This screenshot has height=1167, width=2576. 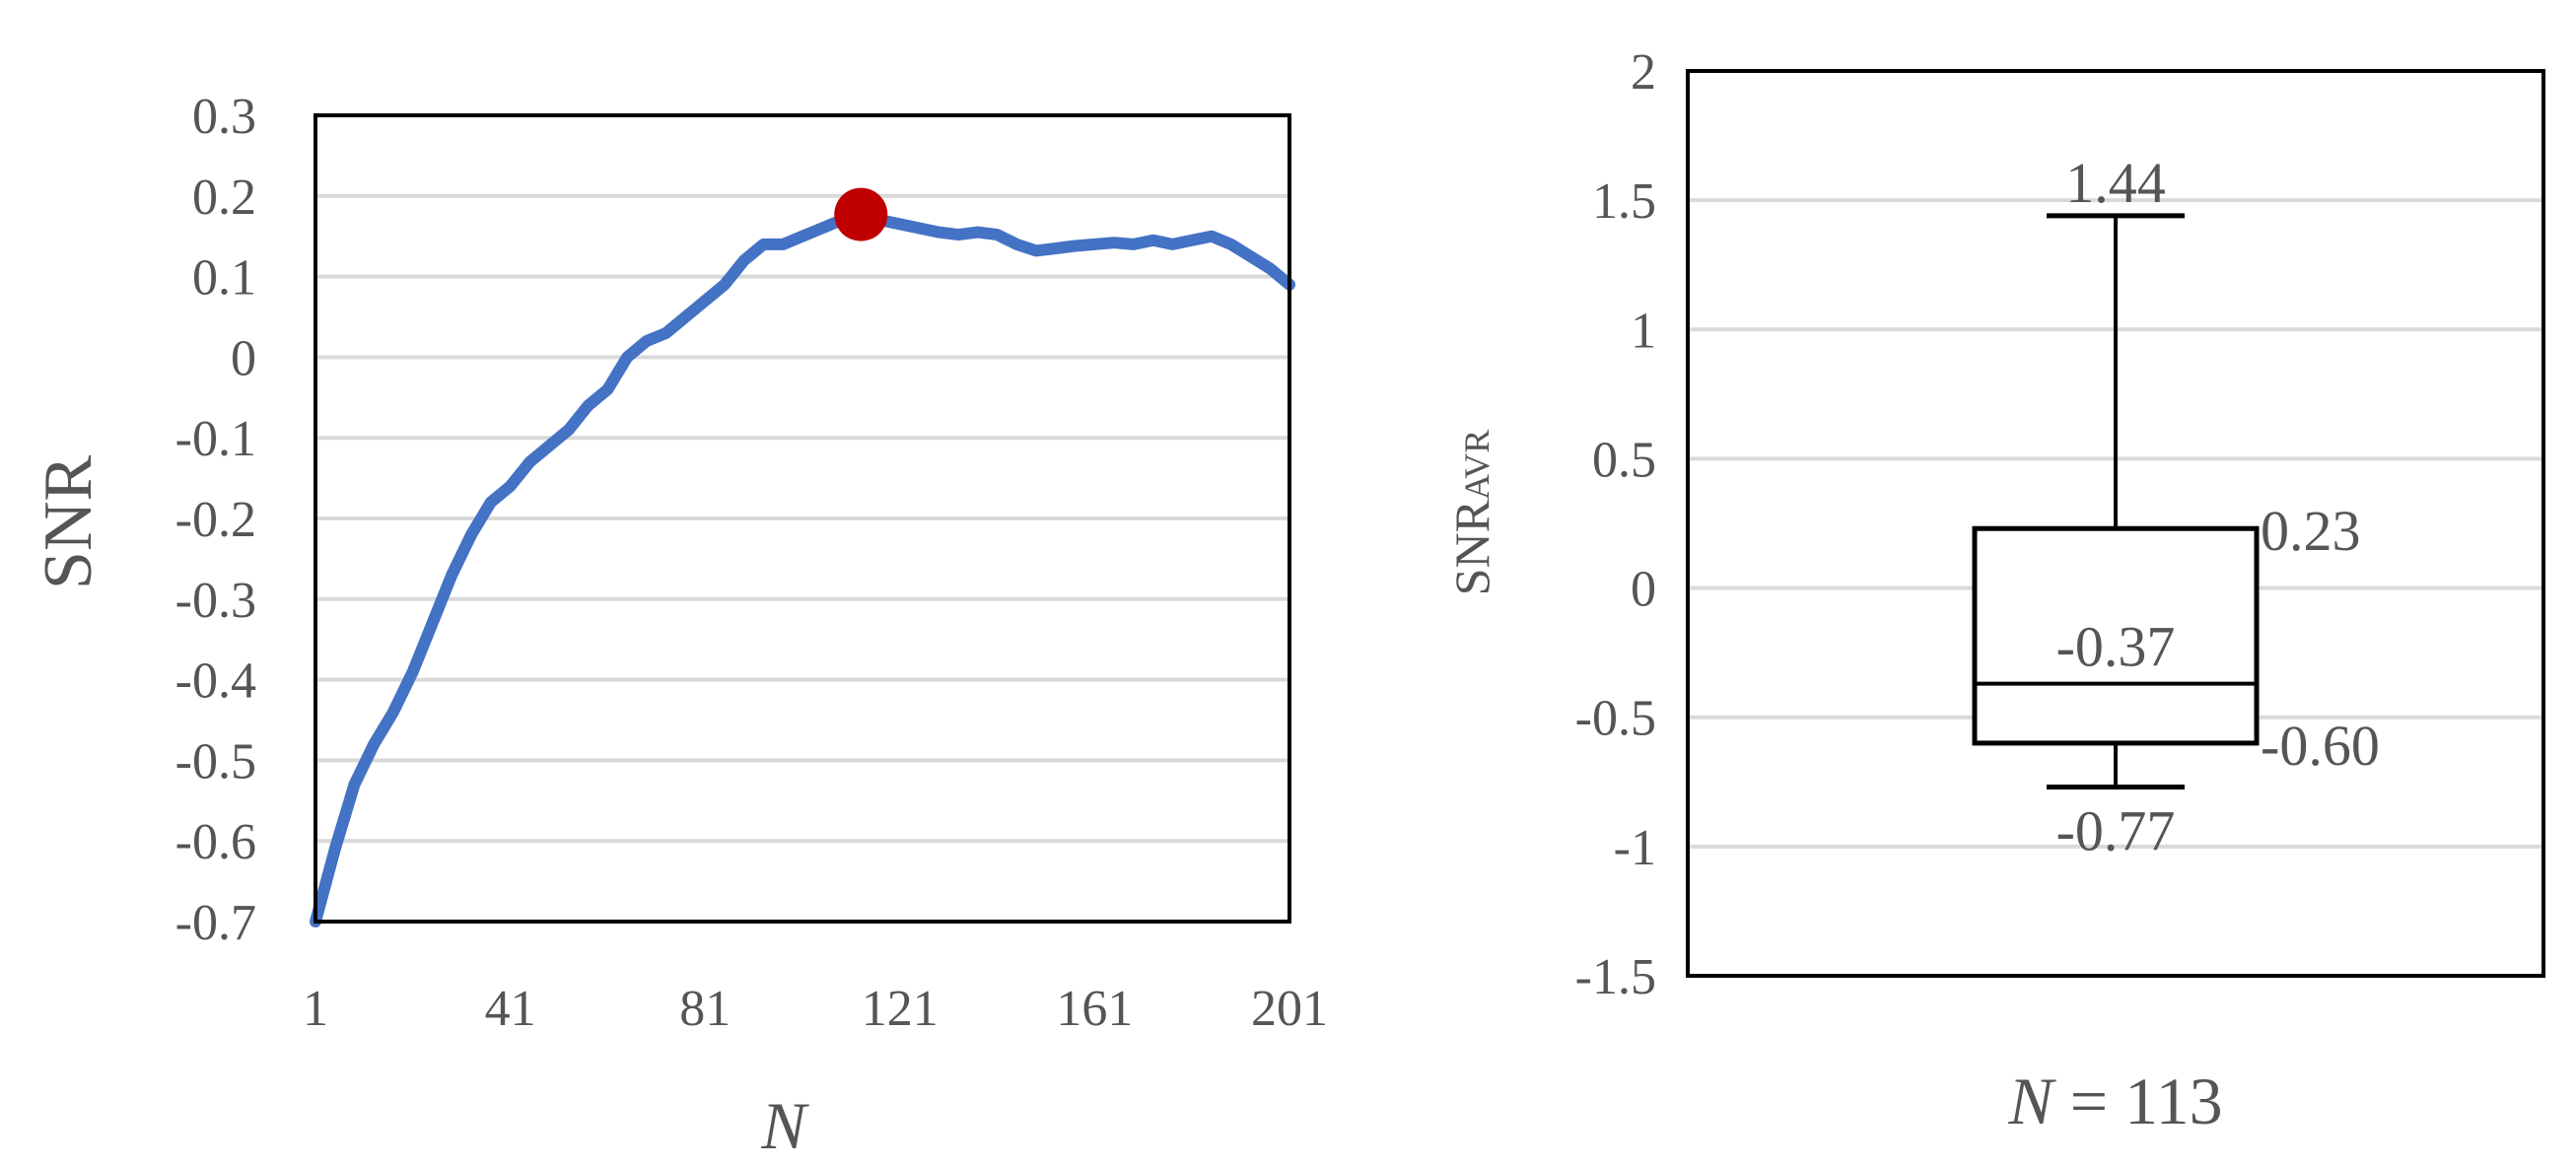 I want to click on box-plot-y-axis-title-sub: AVR, so click(x=1477, y=465).